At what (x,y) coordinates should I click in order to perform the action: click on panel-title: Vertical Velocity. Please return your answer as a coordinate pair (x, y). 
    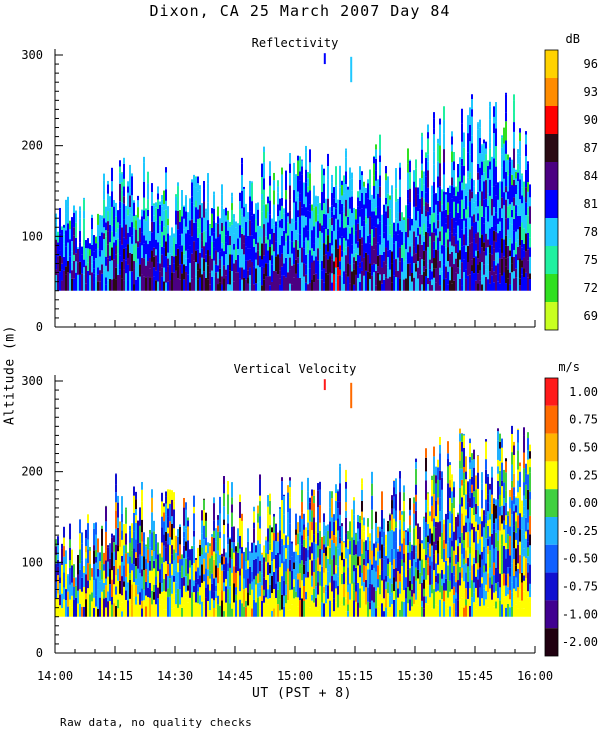
    Looking at the image, I should click on (295, 369).